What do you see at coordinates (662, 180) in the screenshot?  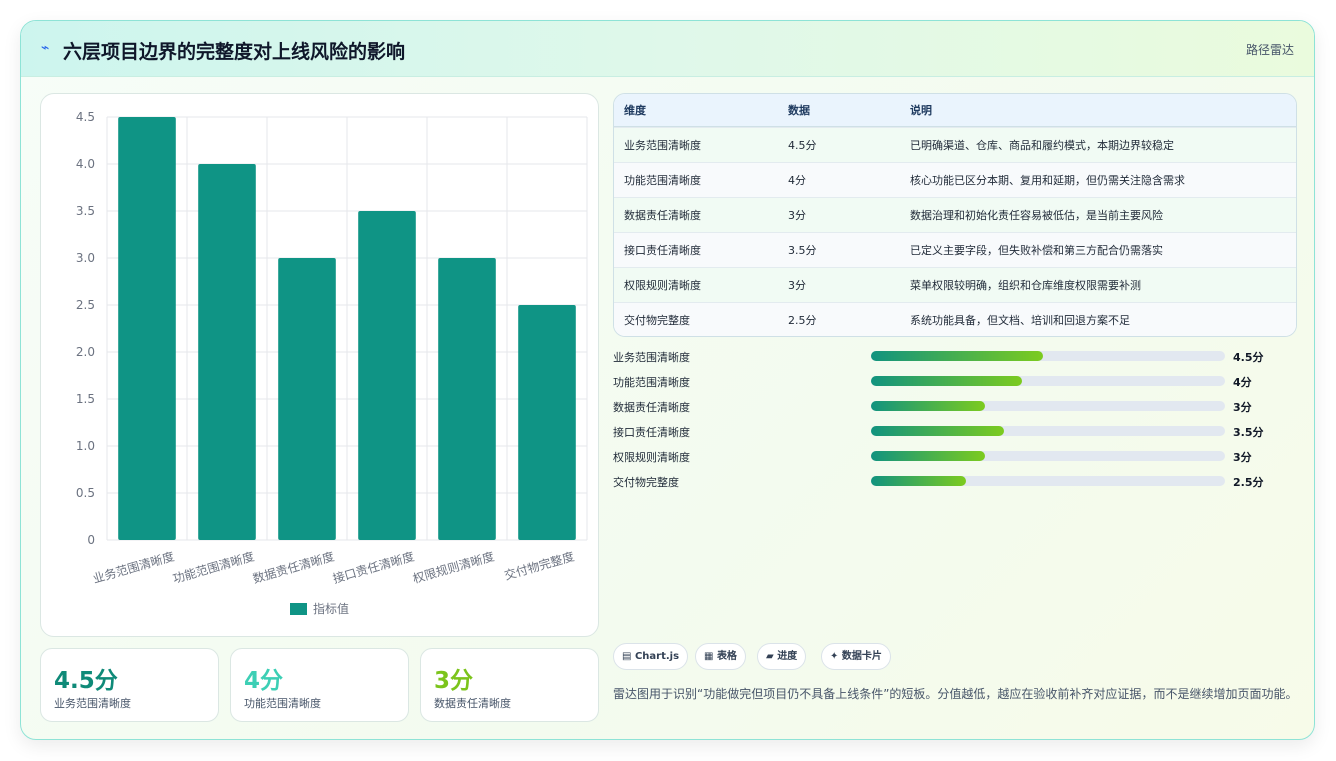 I see `table-cell-dimension: 功能范围清晰度` at bounding box center [662, 180].